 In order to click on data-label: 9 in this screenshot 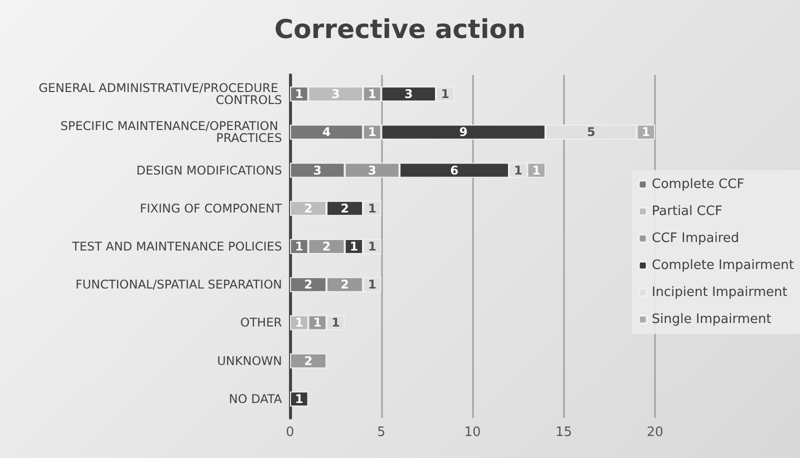, I will do `click(463, 132)`.